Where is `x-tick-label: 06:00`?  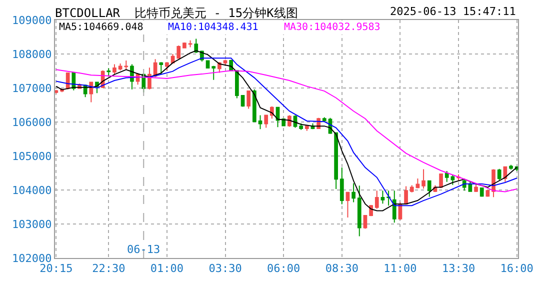 x-tick-label: 06:00 is located at coordinates (283, 269).